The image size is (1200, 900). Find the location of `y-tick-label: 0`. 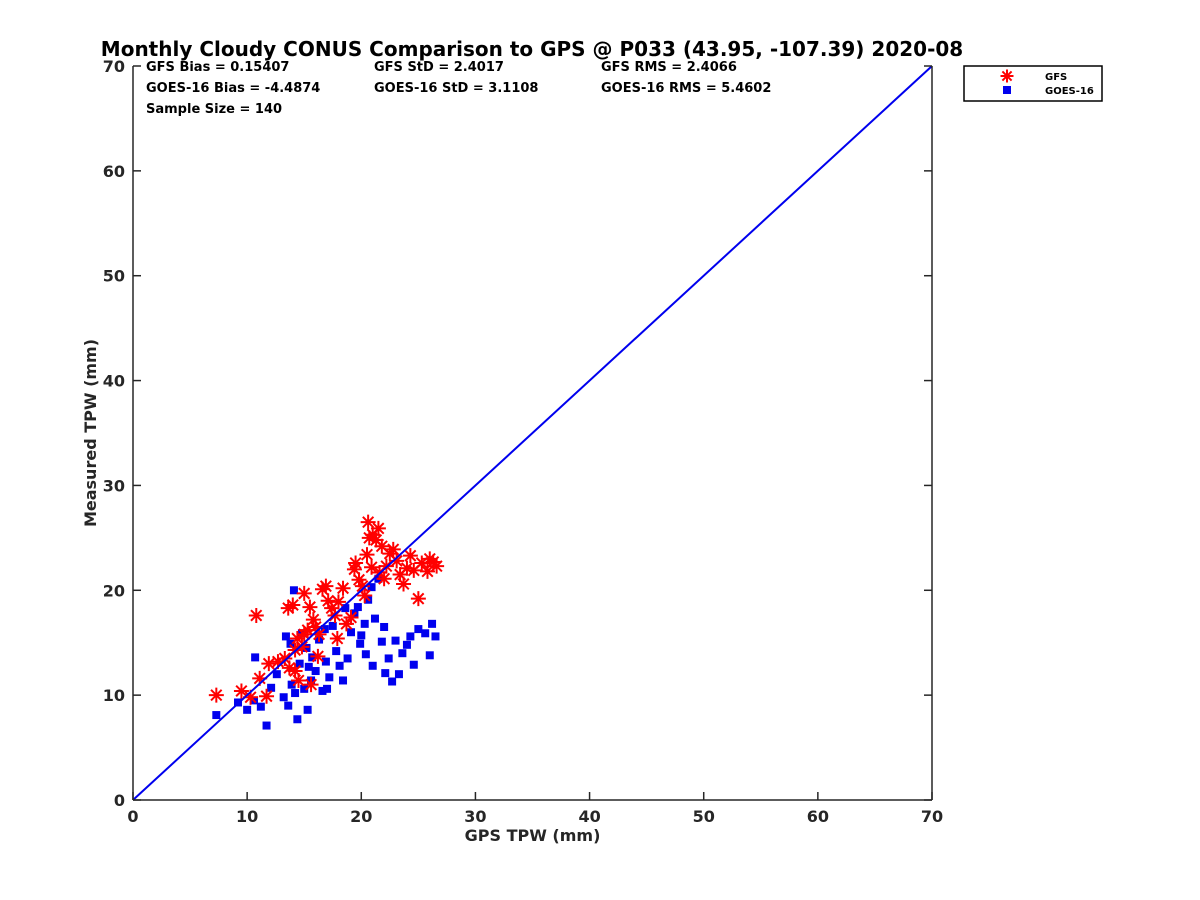

y-tick-label: 0 is located at coordinates (119, 800).